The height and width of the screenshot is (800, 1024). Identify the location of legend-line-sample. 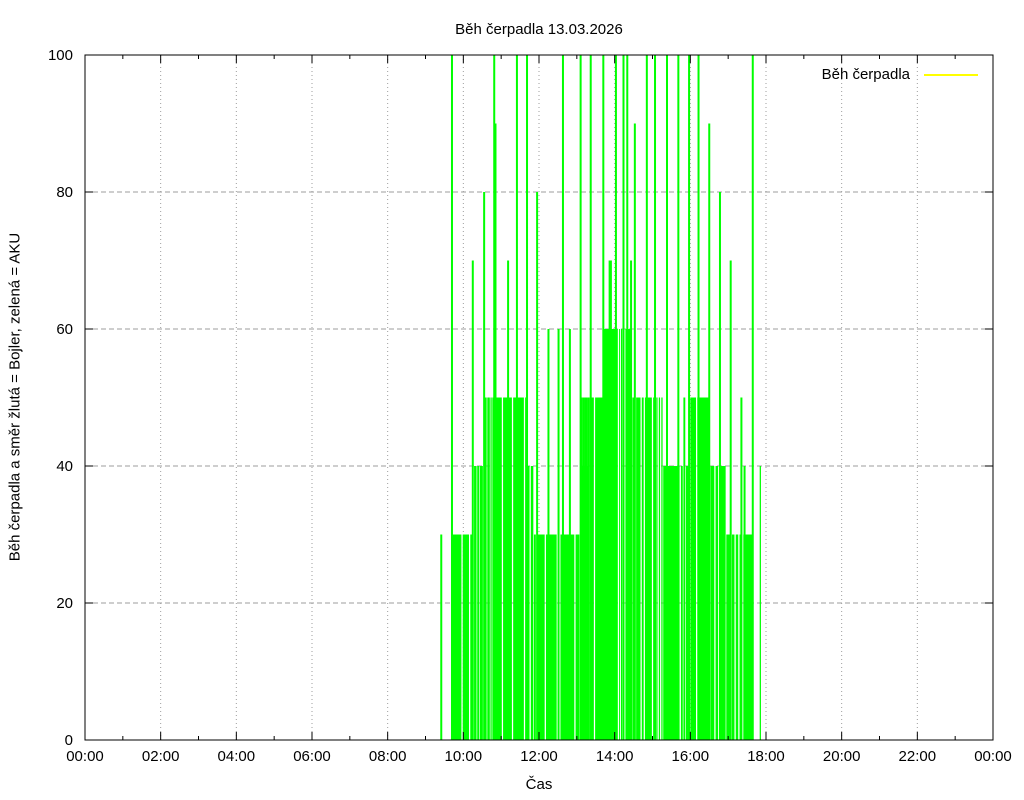
(951, 74).